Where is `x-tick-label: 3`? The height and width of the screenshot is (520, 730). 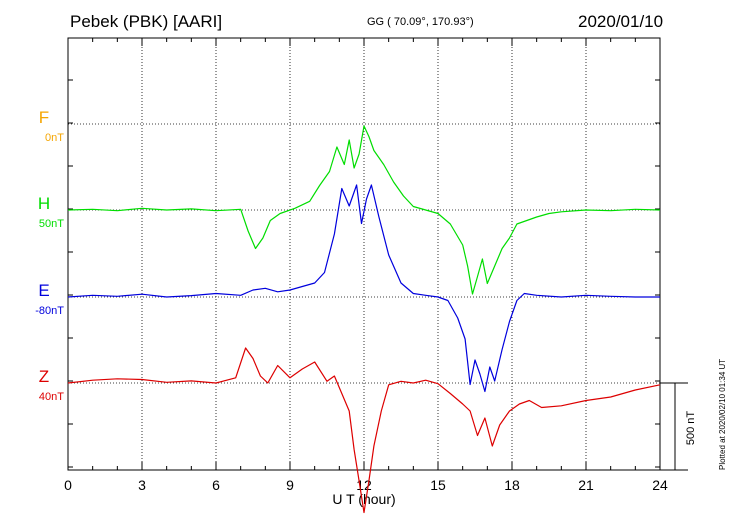
x-tick-label: 3 is located at coordinates (142, 485).